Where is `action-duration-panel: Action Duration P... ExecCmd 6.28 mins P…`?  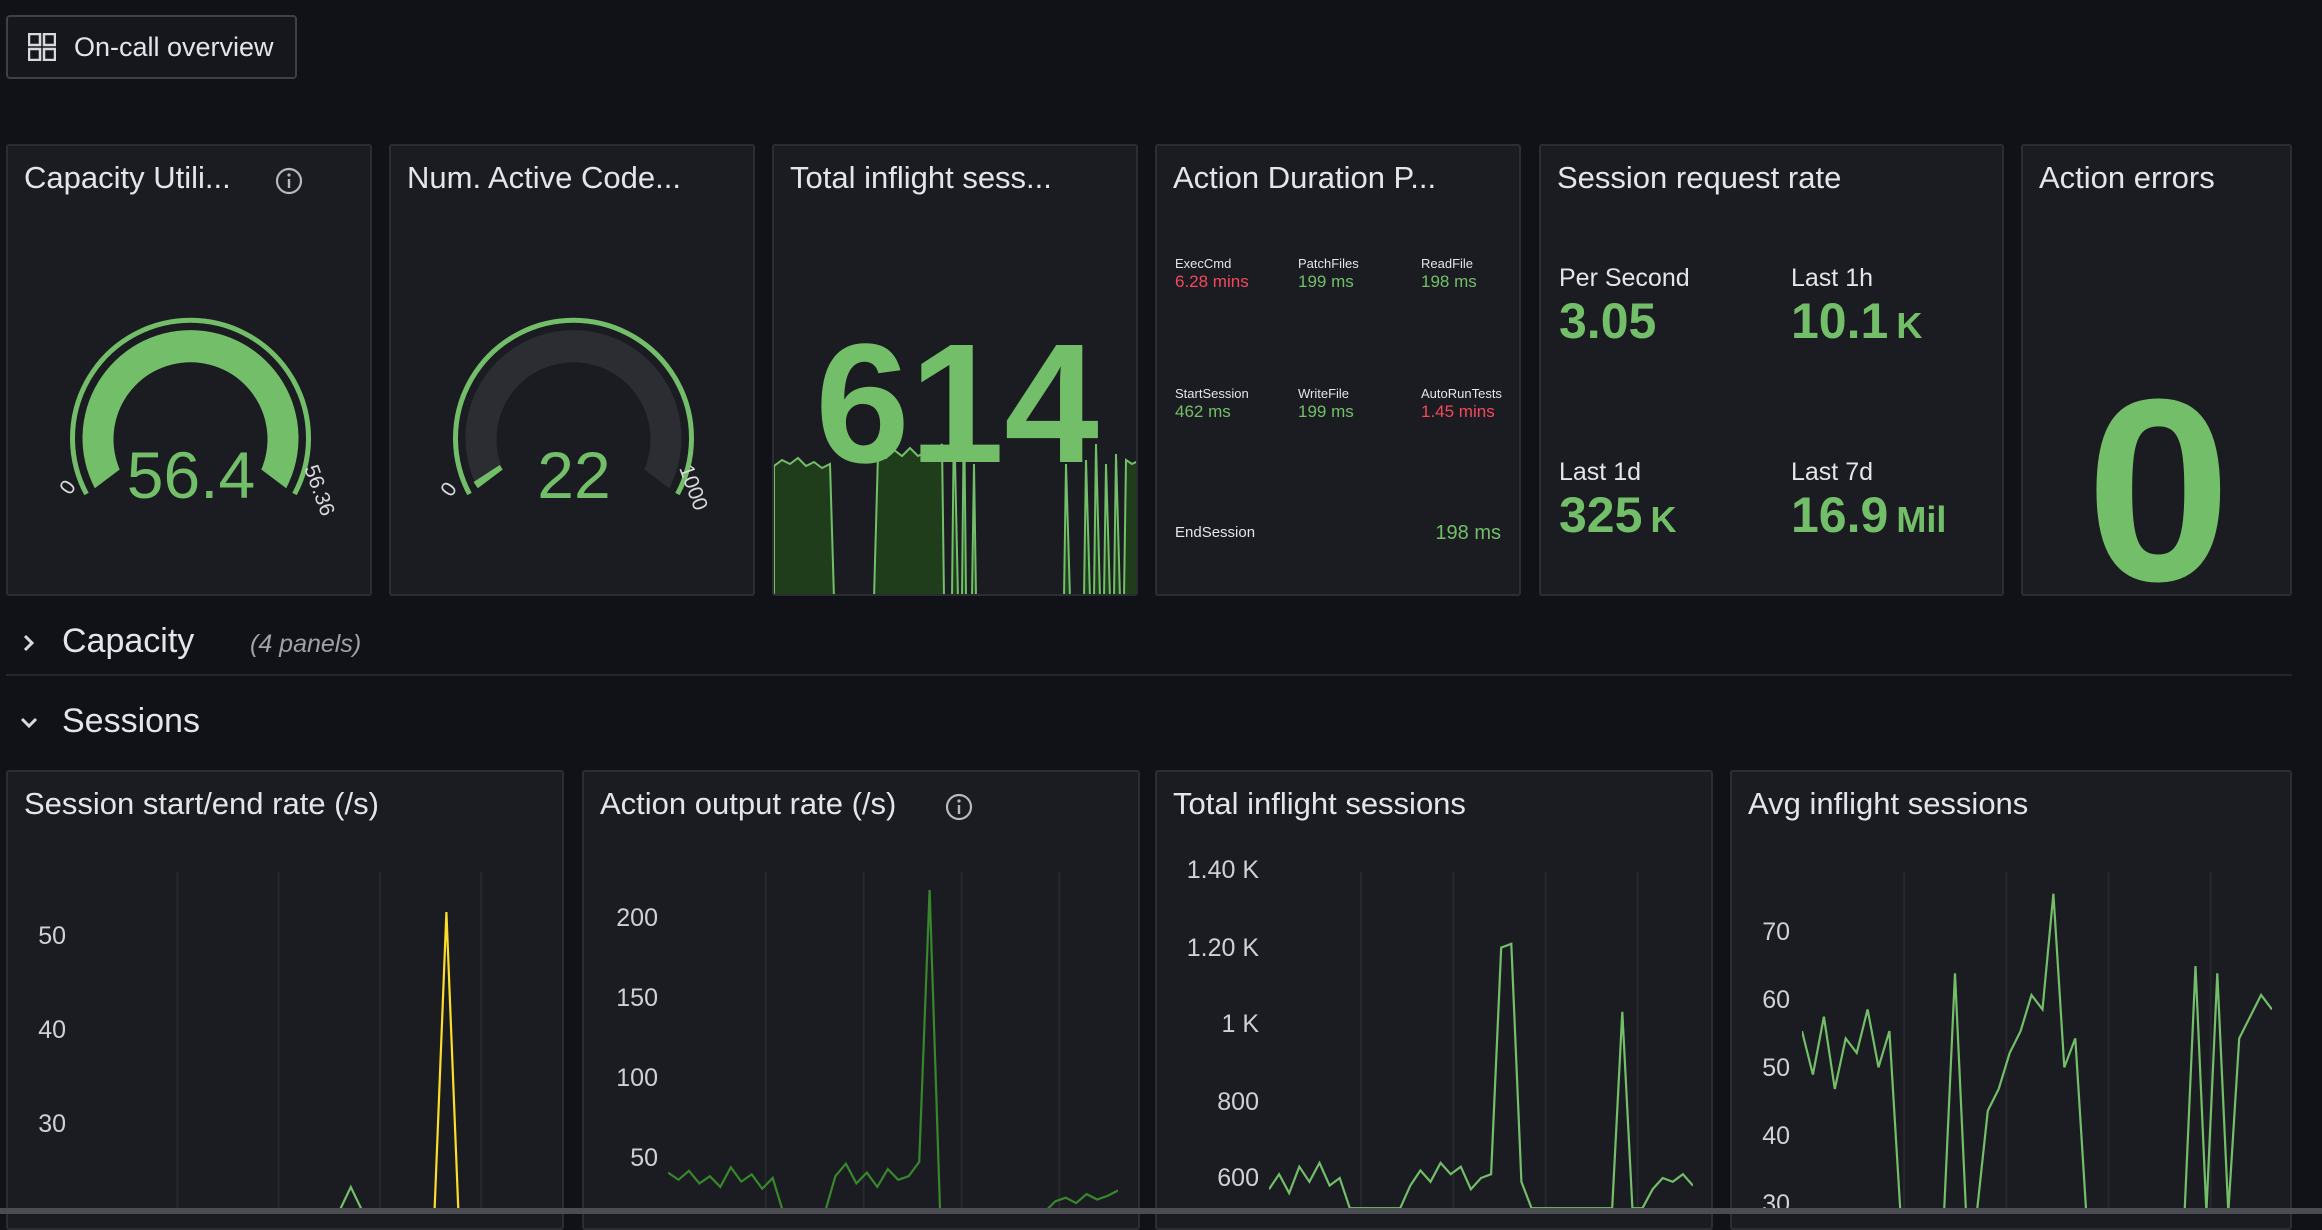
action-duration-panel: Action Duration P... ExecCmd 6.28 mins P… is located at coordinates (1338, 370).